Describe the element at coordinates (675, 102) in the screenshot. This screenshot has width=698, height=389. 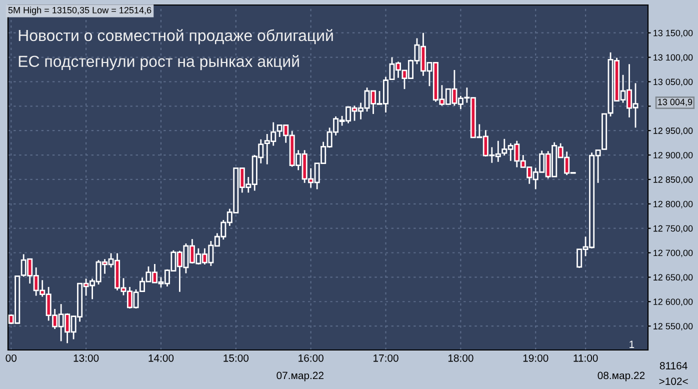
I see `text: 13 004,9` at that location.